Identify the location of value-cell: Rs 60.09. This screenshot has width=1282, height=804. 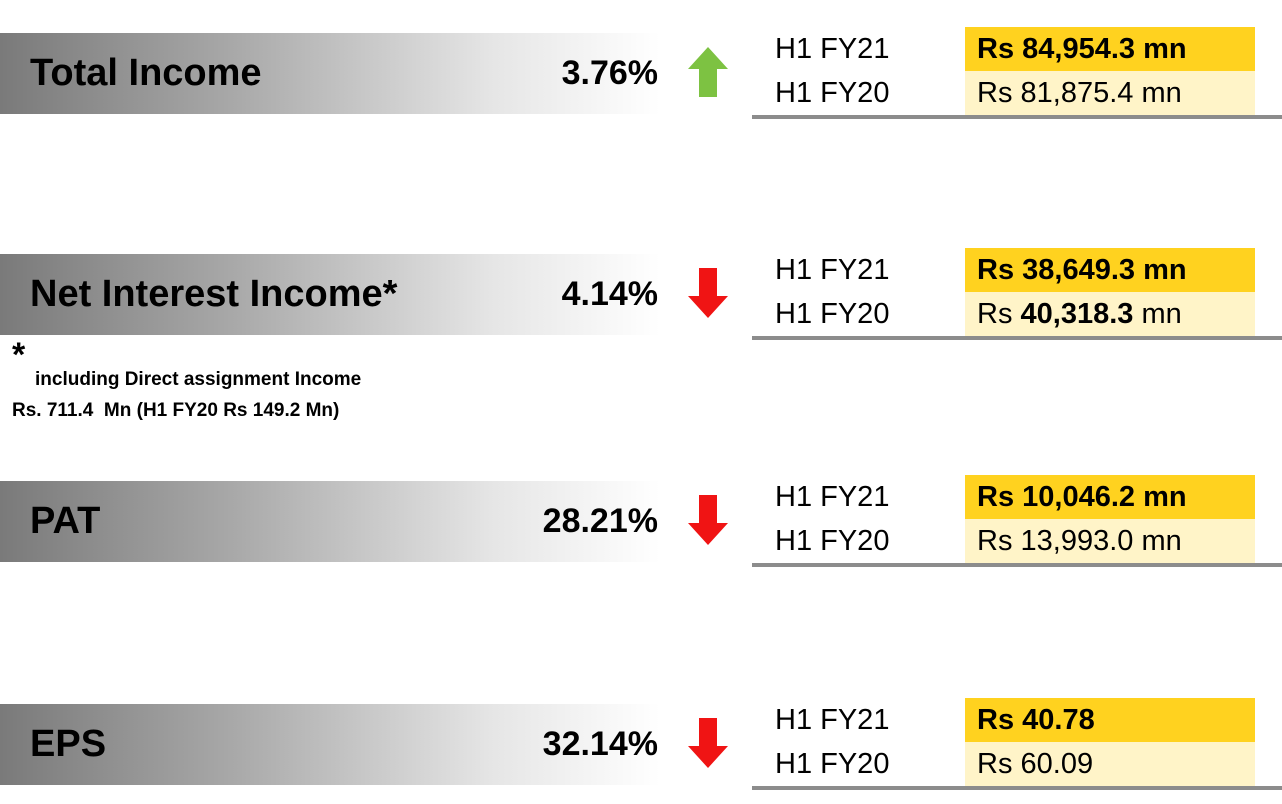
(1110, 764).